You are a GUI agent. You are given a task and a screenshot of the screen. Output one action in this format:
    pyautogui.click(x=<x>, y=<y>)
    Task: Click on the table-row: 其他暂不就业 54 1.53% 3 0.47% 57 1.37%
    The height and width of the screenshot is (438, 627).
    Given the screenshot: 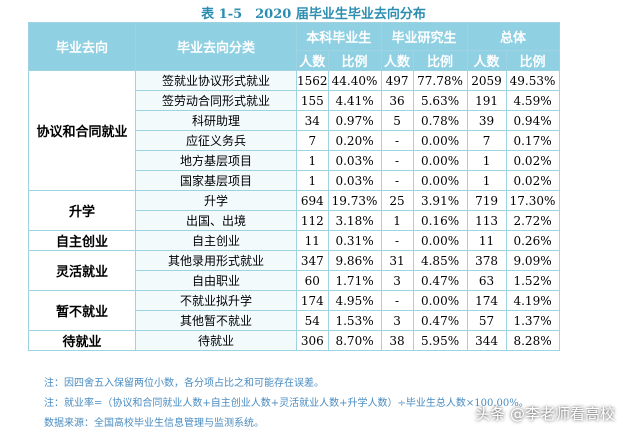 What is the action you would take?
    pyautogui.click(x=294, y=320)
    